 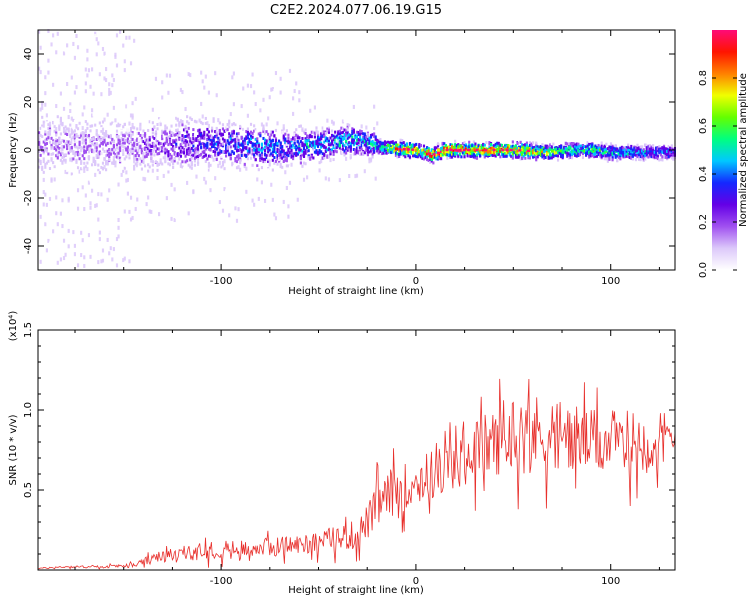 I want to click on spectrogram-peak-cell, so click(x=464, y=150).